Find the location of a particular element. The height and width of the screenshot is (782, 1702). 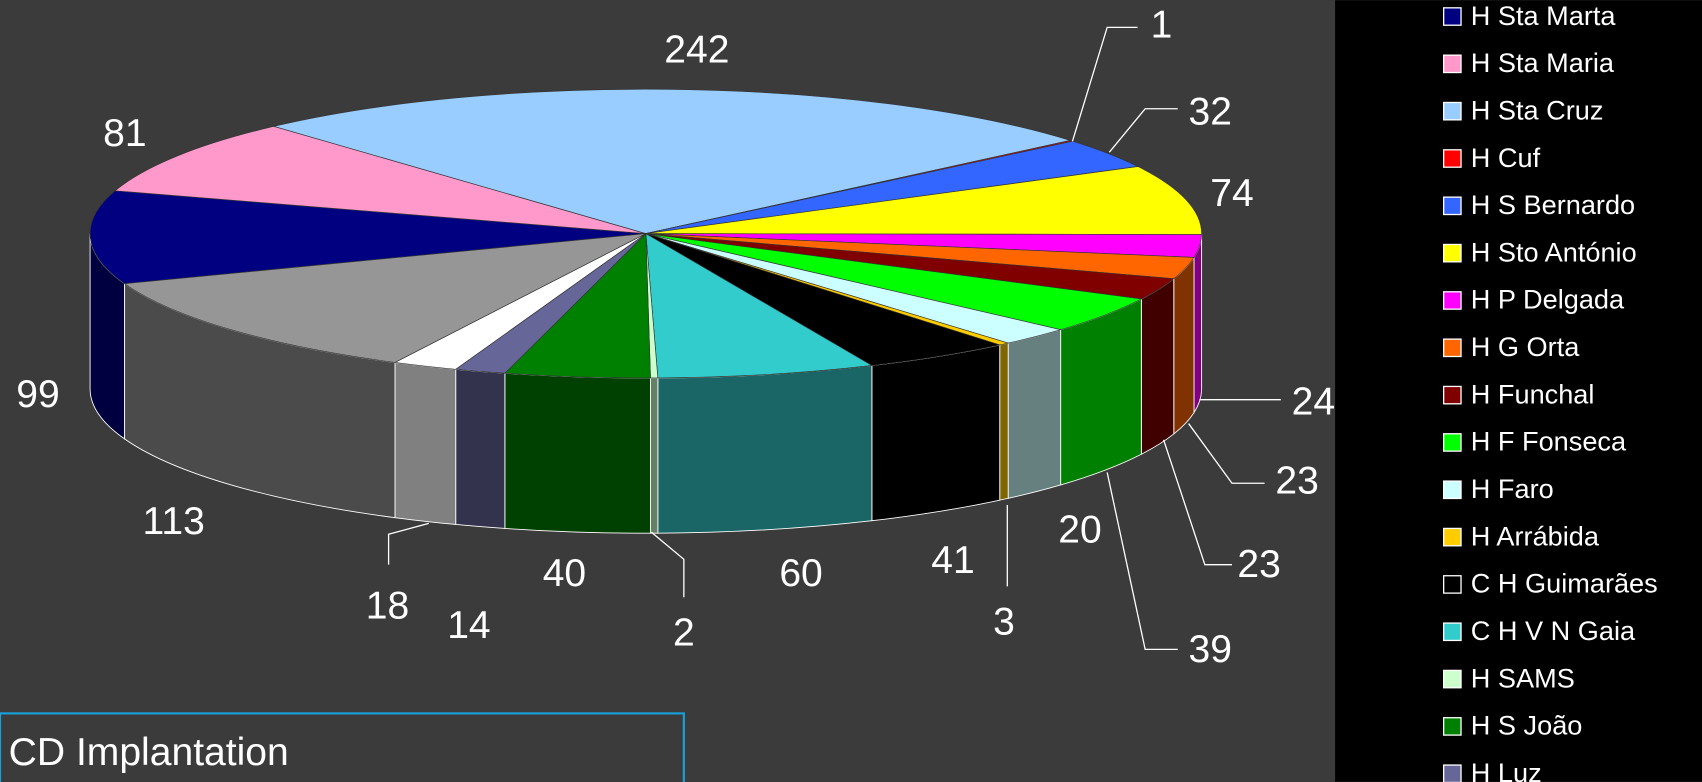

data-label: 113 is located at coordinates (174, 521).